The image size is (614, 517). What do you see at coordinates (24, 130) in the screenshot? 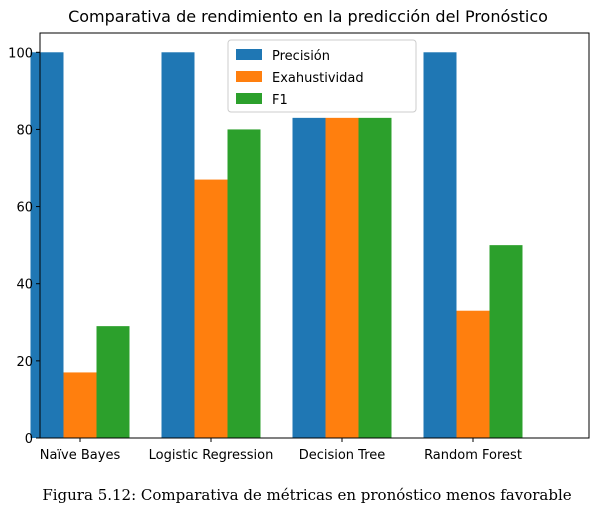
I see `y-tick-label: 80` at bounding box center [24, 130].